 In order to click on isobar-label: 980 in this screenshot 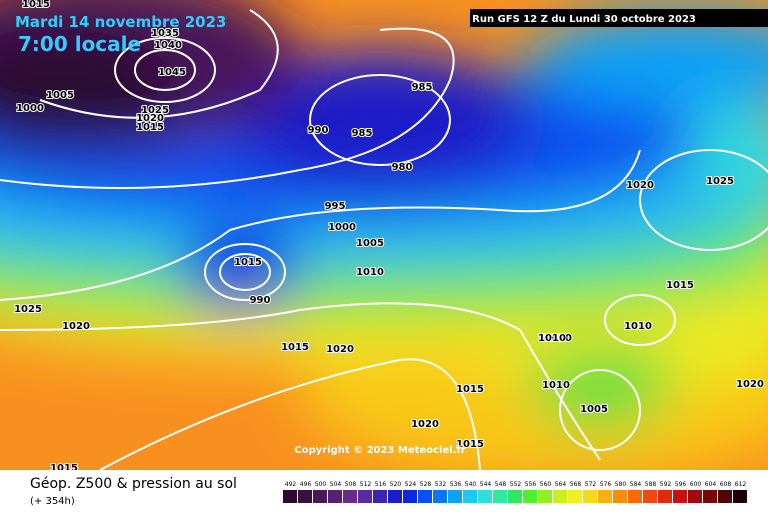, I will do `click(402, 167)`.